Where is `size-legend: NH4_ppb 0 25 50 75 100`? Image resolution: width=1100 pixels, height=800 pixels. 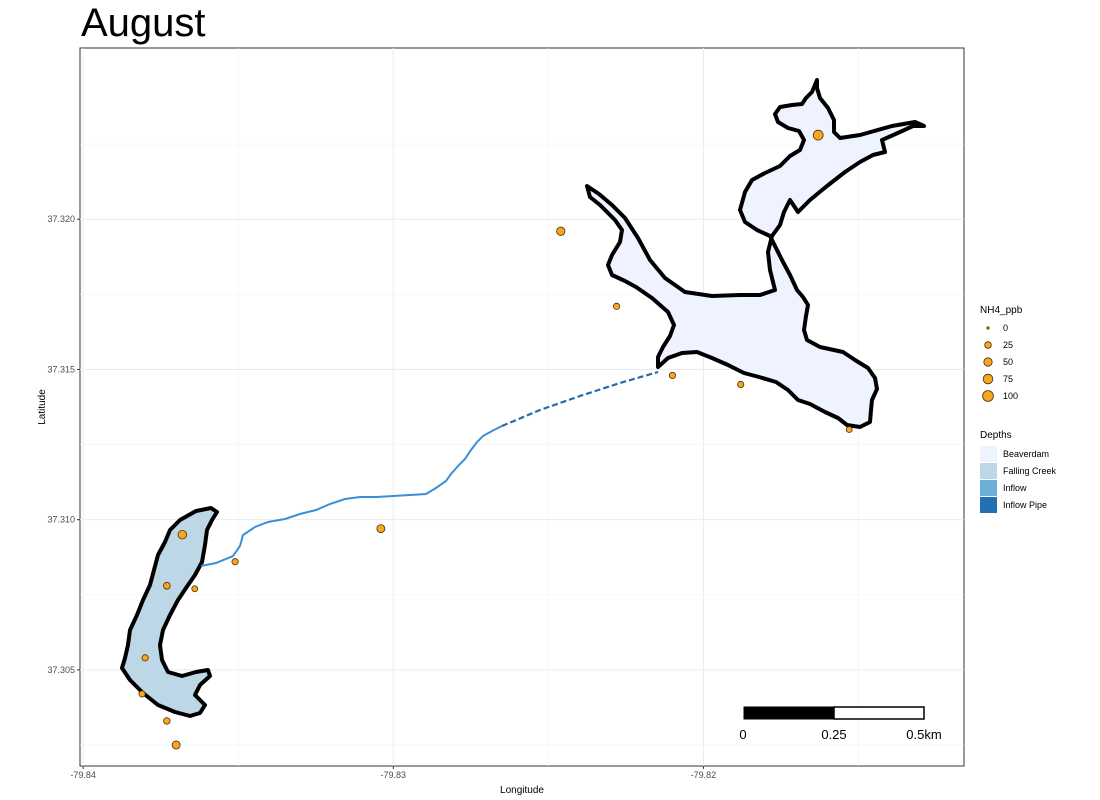 size-legend: NH4_ppb 0 25 50 75 100 is located at coordinates (1001, 353).